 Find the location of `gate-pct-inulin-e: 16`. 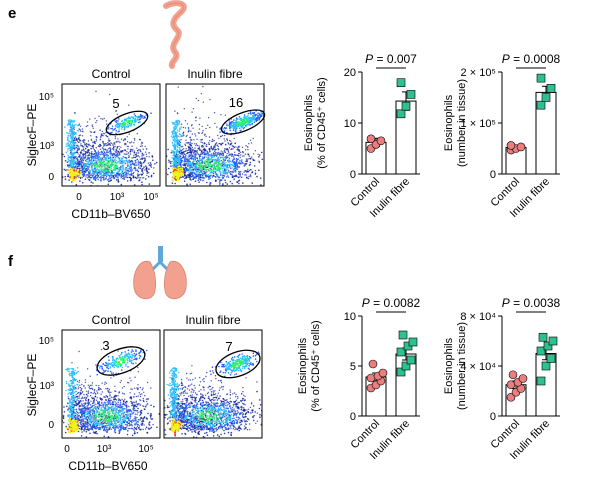

gate-pct-inulin-e: 16 is located at coordinates (236, 102).